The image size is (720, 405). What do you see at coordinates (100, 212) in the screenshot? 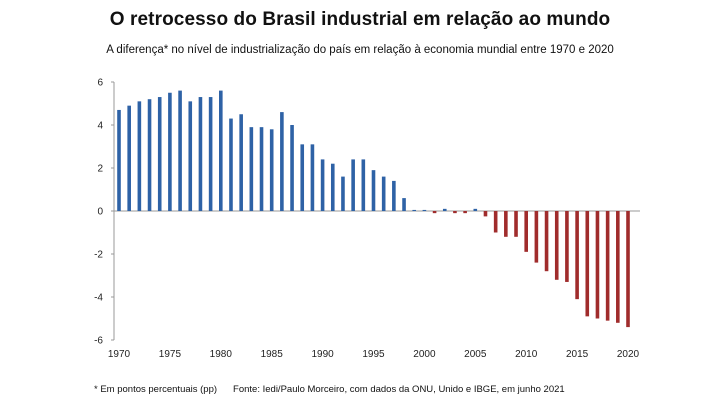
I see `y-tick-label: 0` at bounding box center [100, 212].